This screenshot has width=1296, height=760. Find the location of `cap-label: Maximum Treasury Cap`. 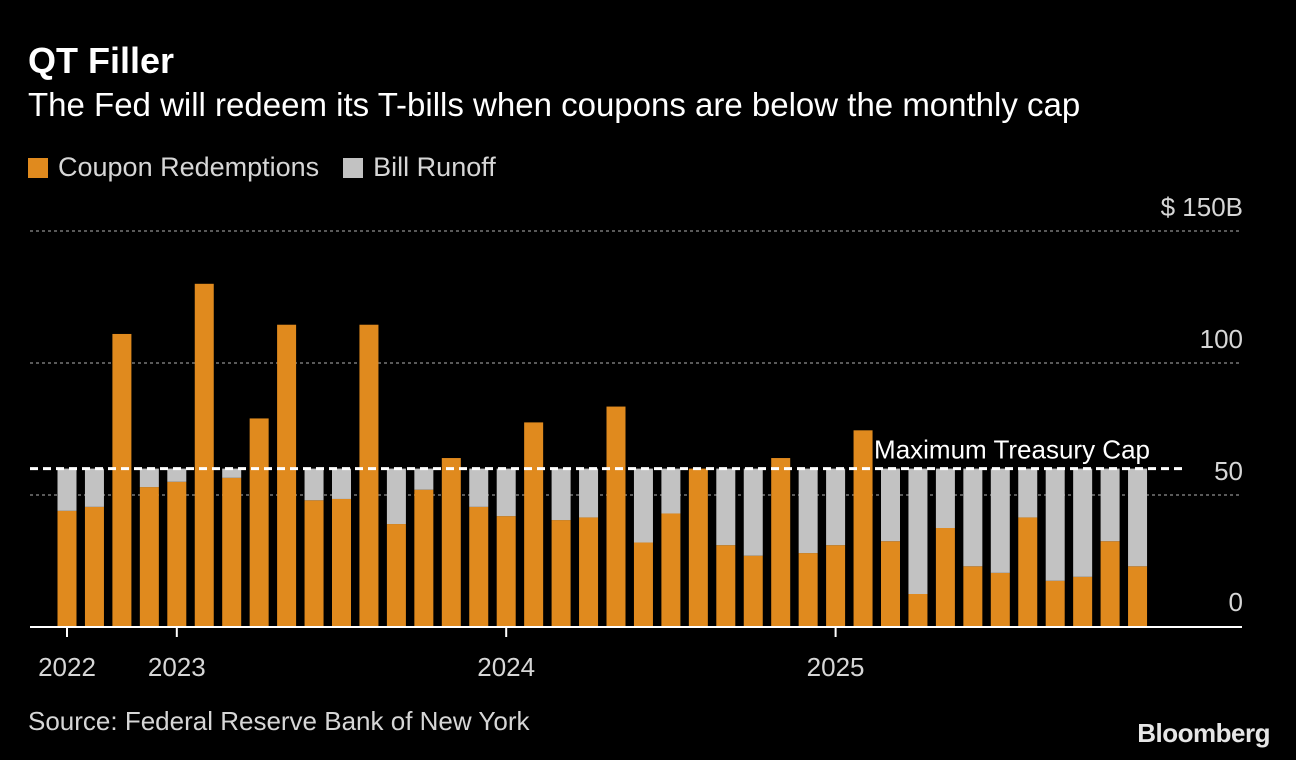

cap-label: Maximum Treasury Cap is located at coordinates (1012, 450).